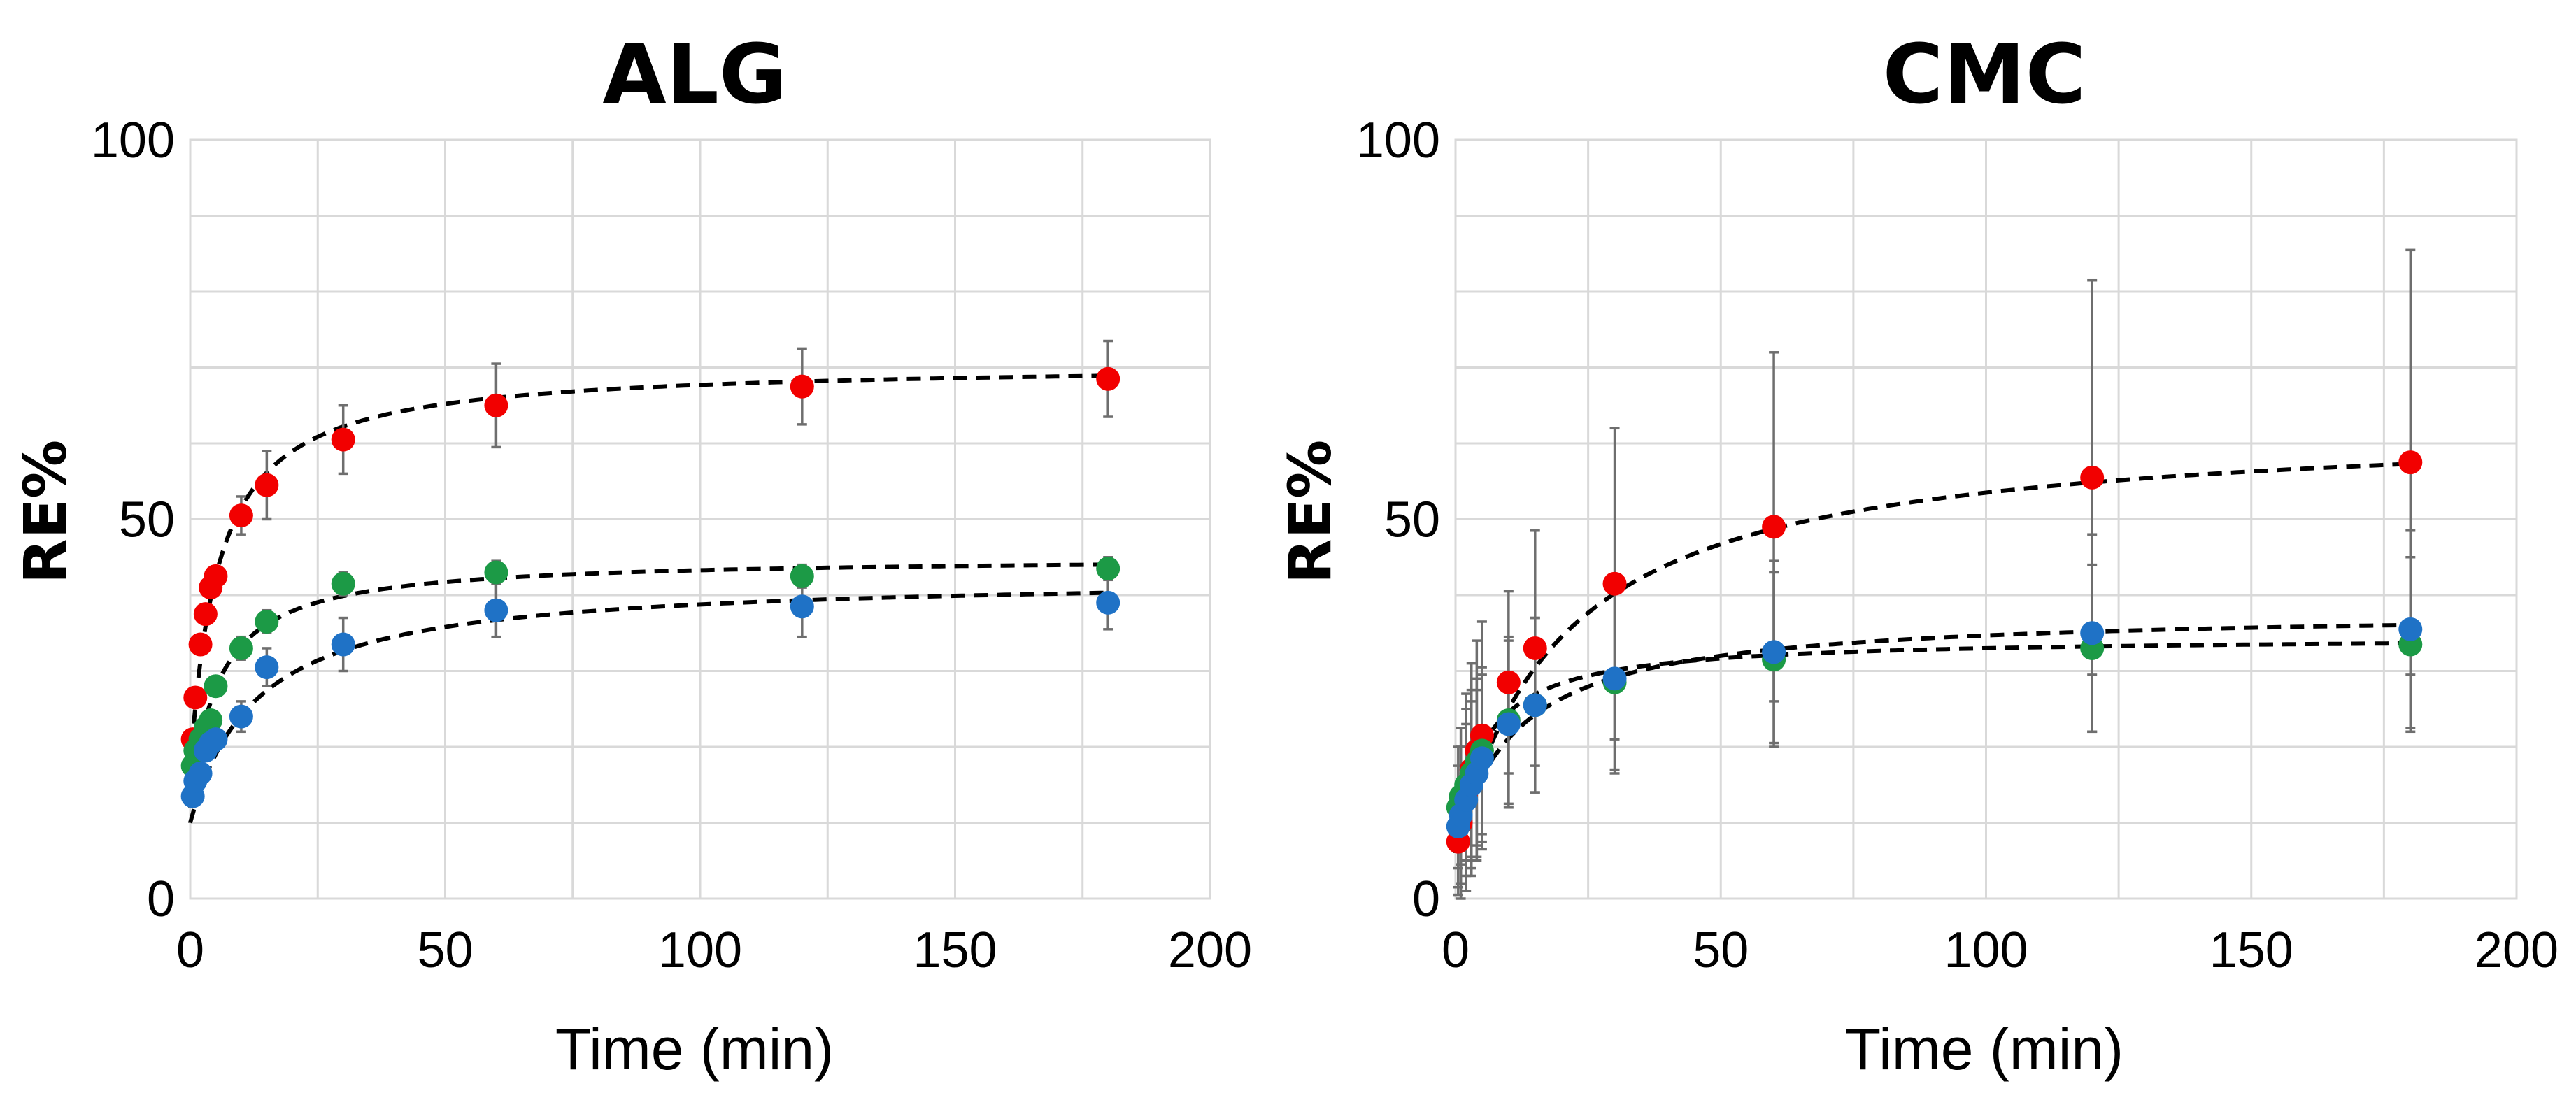  Describe the element at coordinates (1412, 520) in the screenshot. I see `cmc-y-tick-label: 50` at that location.